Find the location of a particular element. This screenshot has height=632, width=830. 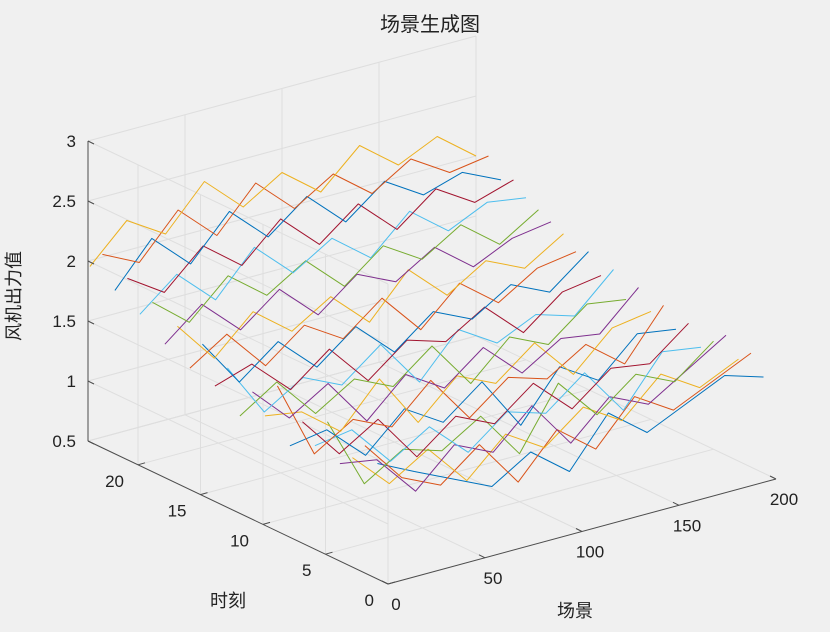

z-axis-label: 风机出力值 is located at coordinates (14, 296).